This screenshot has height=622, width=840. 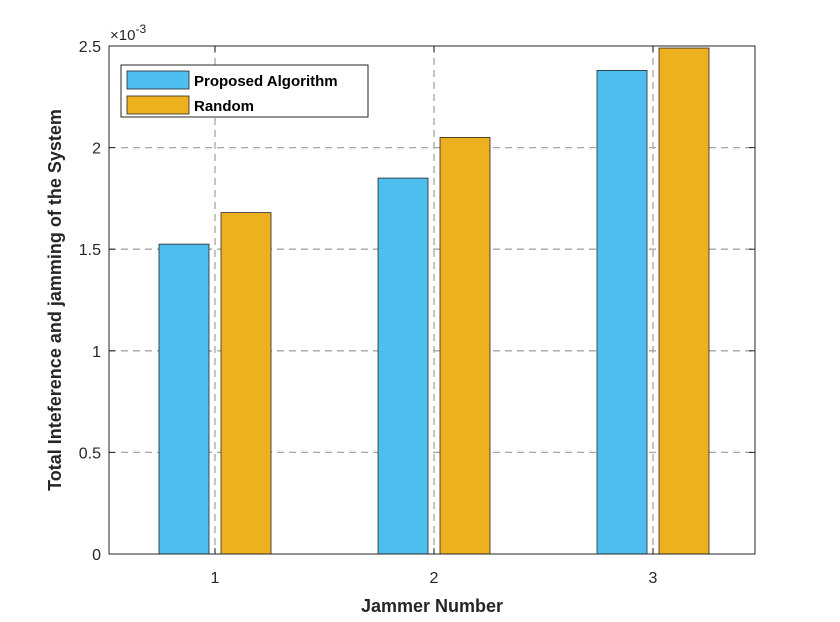 What do you see at coordinates (90, 250) in the screenshot?
I see `y-tick-label: 1.5` at bounding box center [90, 250].